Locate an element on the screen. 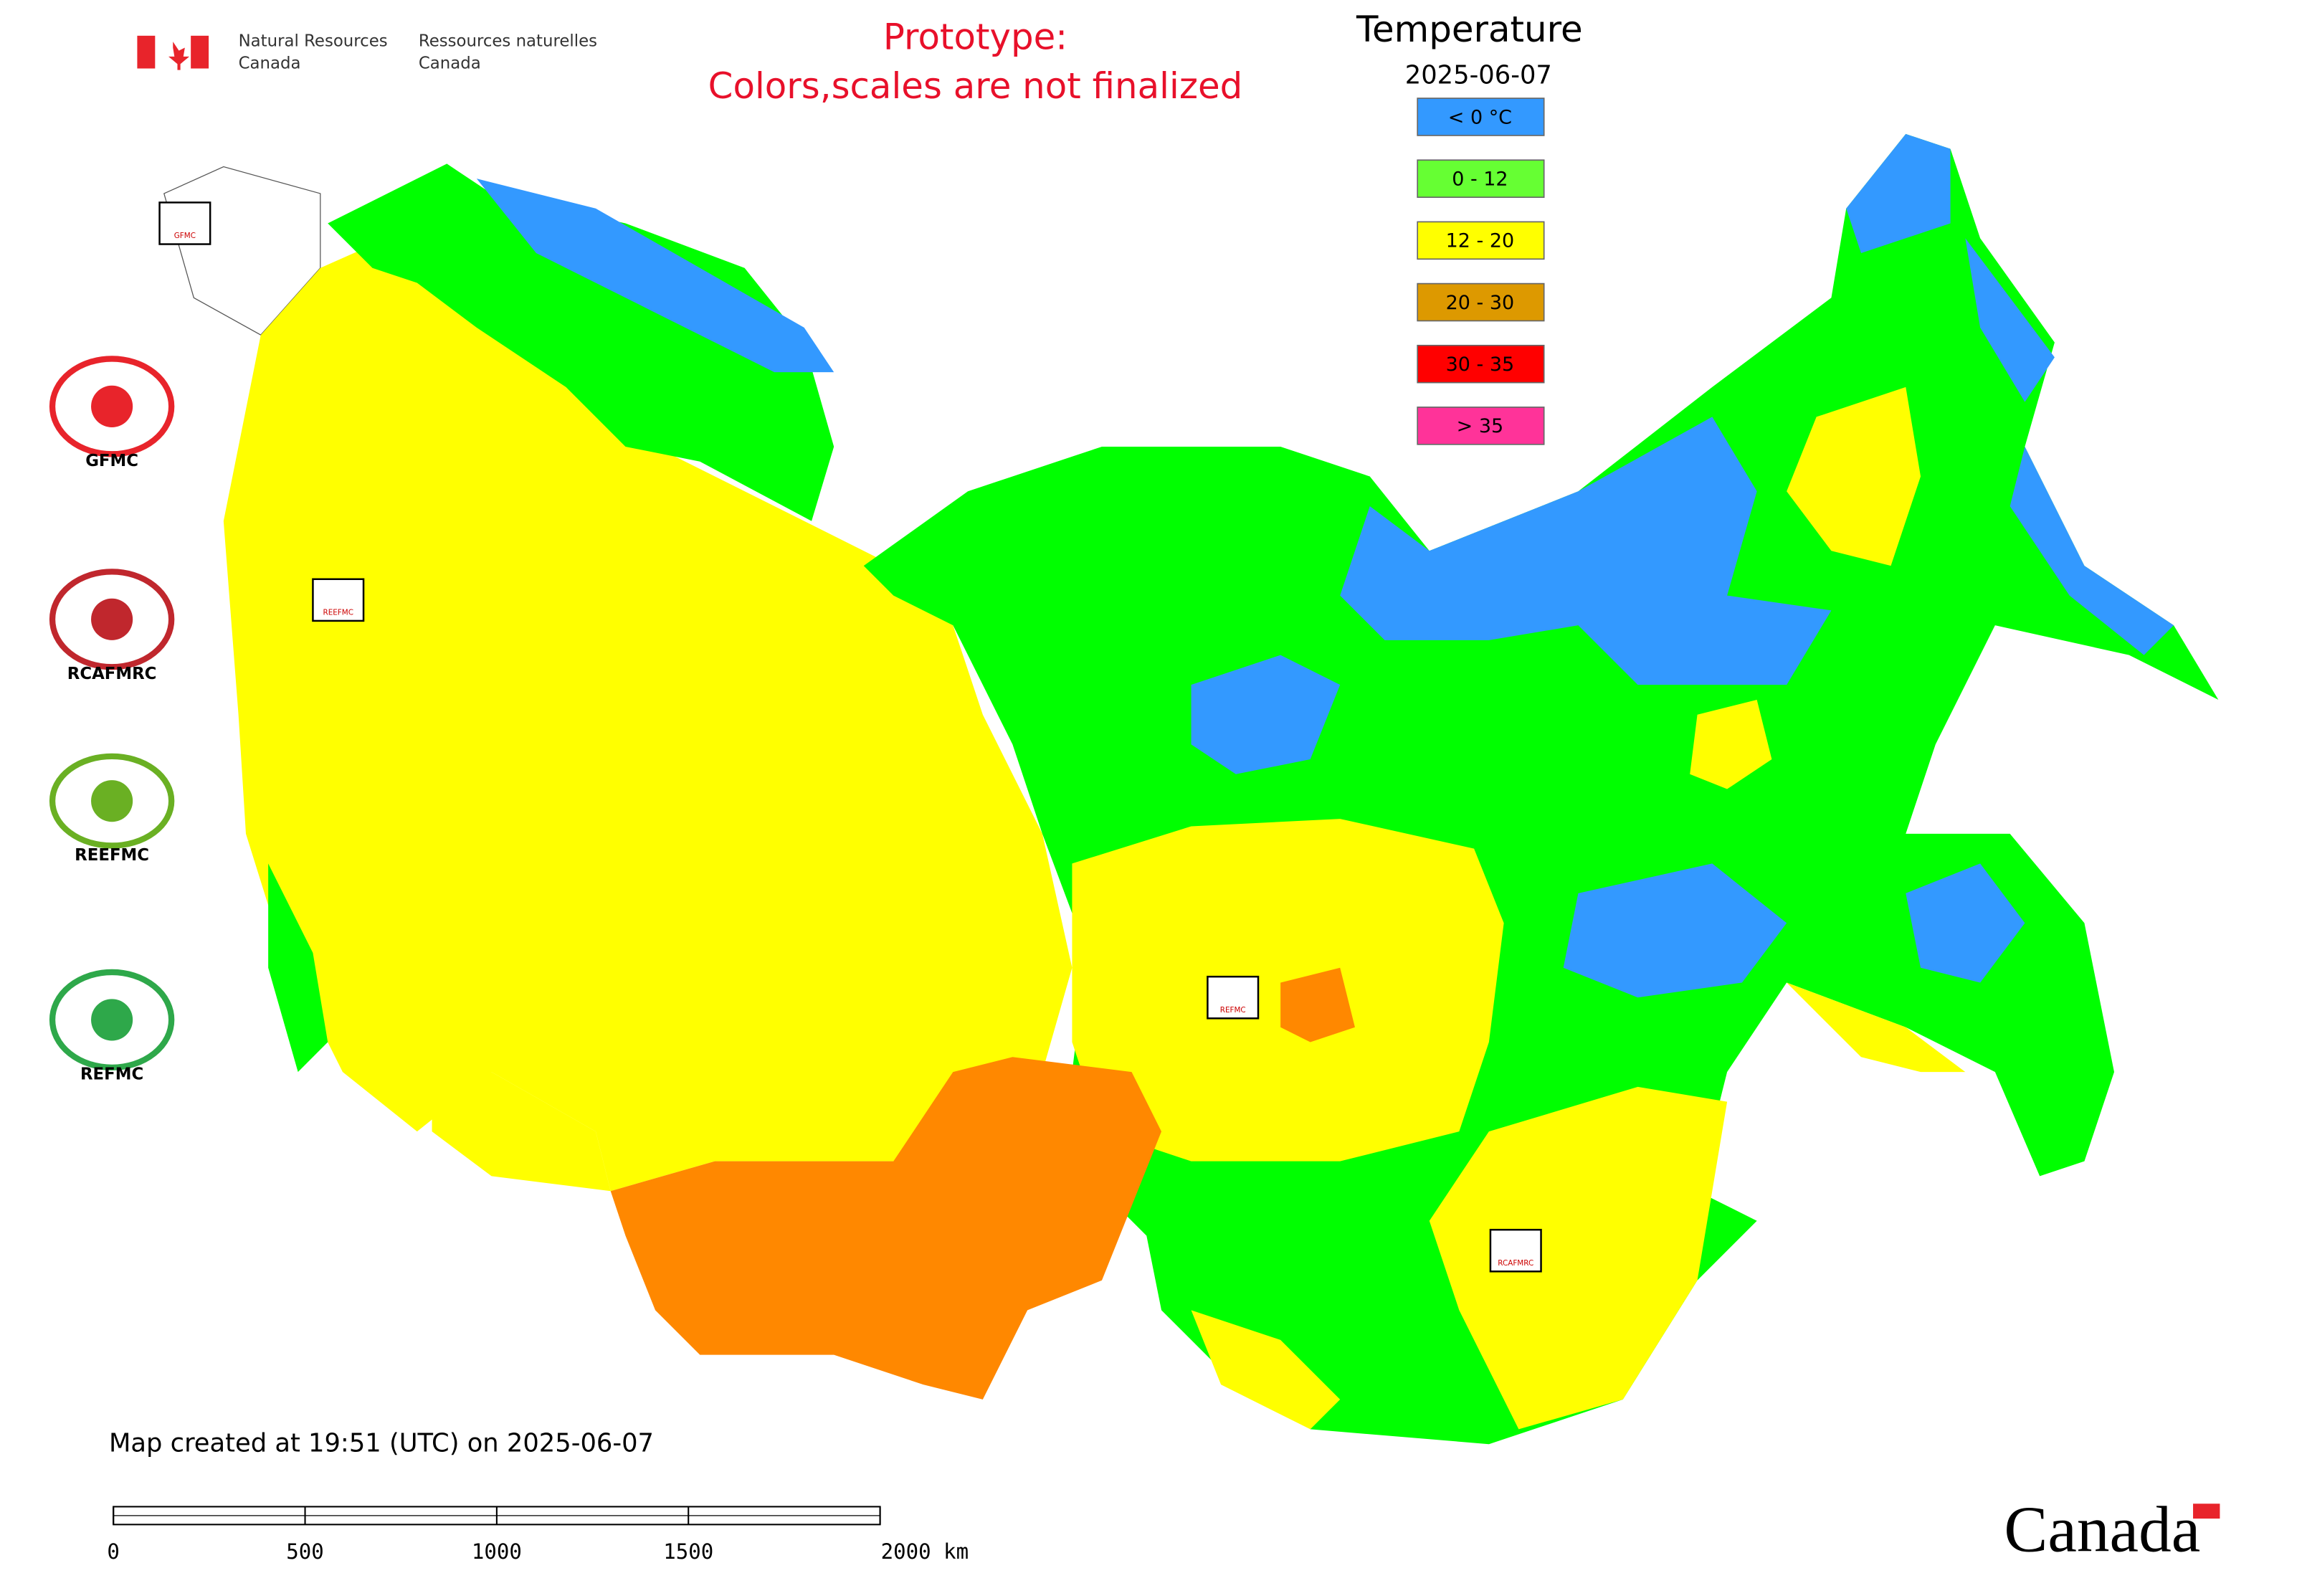  logos: GFMC RCAFMRC REEFMC REFMC is located at coordinates (112, 719).